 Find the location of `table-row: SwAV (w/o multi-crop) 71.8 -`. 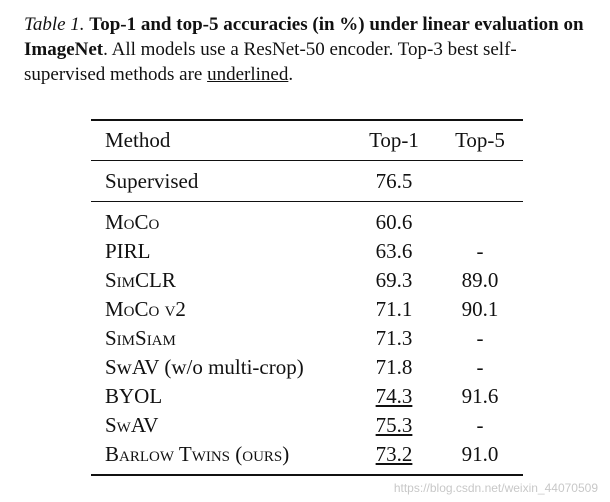

table-row: SwAV (w/o multi-crop) 71.8 - is located at coordinates (307, 367).